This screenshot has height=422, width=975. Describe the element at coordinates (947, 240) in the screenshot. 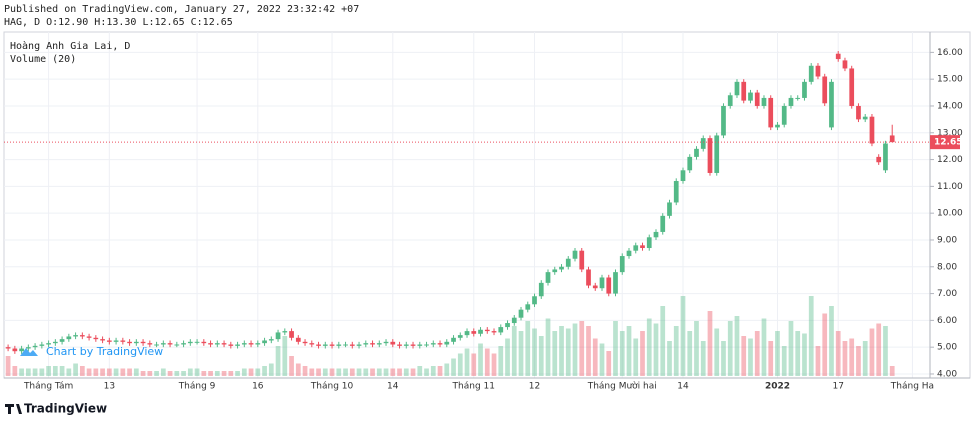

I see `y-tick-label: 9.00` at that location.